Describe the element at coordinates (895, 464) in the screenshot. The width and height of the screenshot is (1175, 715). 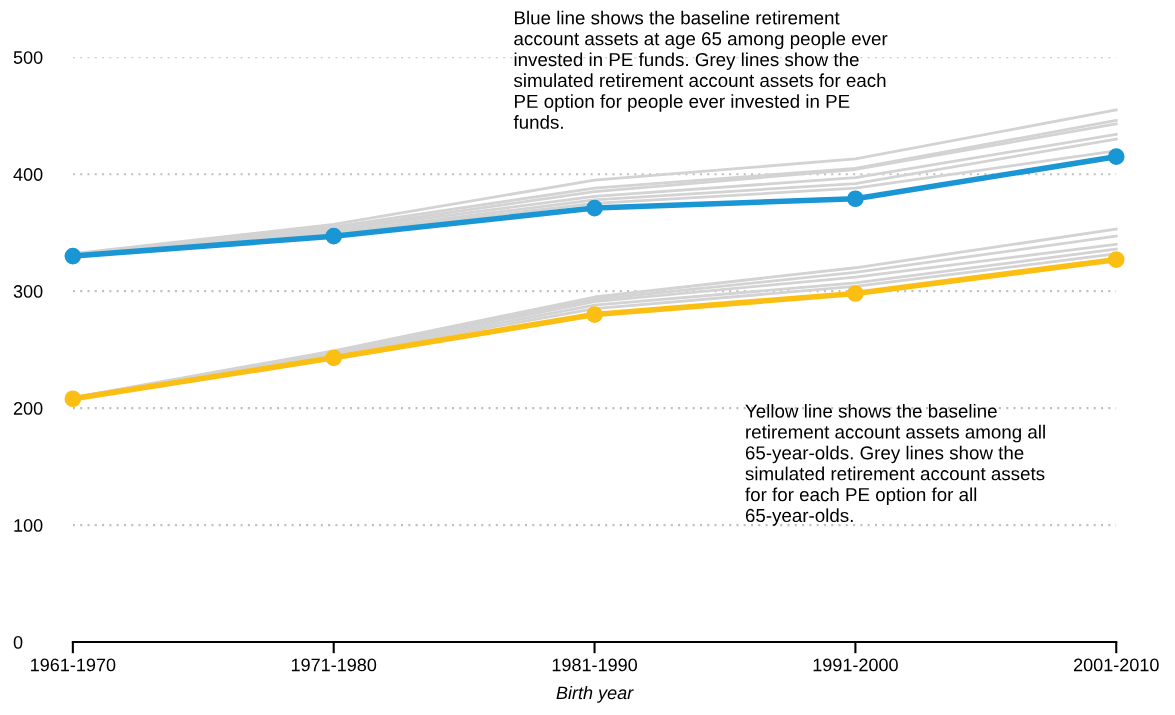
I see `annotation: Yellow line shows the baseline retirement account assets among all 65-year-olds. Grey lines show the simulated retirement account assets for for each PE option for all 65-year-olds.` at that location.